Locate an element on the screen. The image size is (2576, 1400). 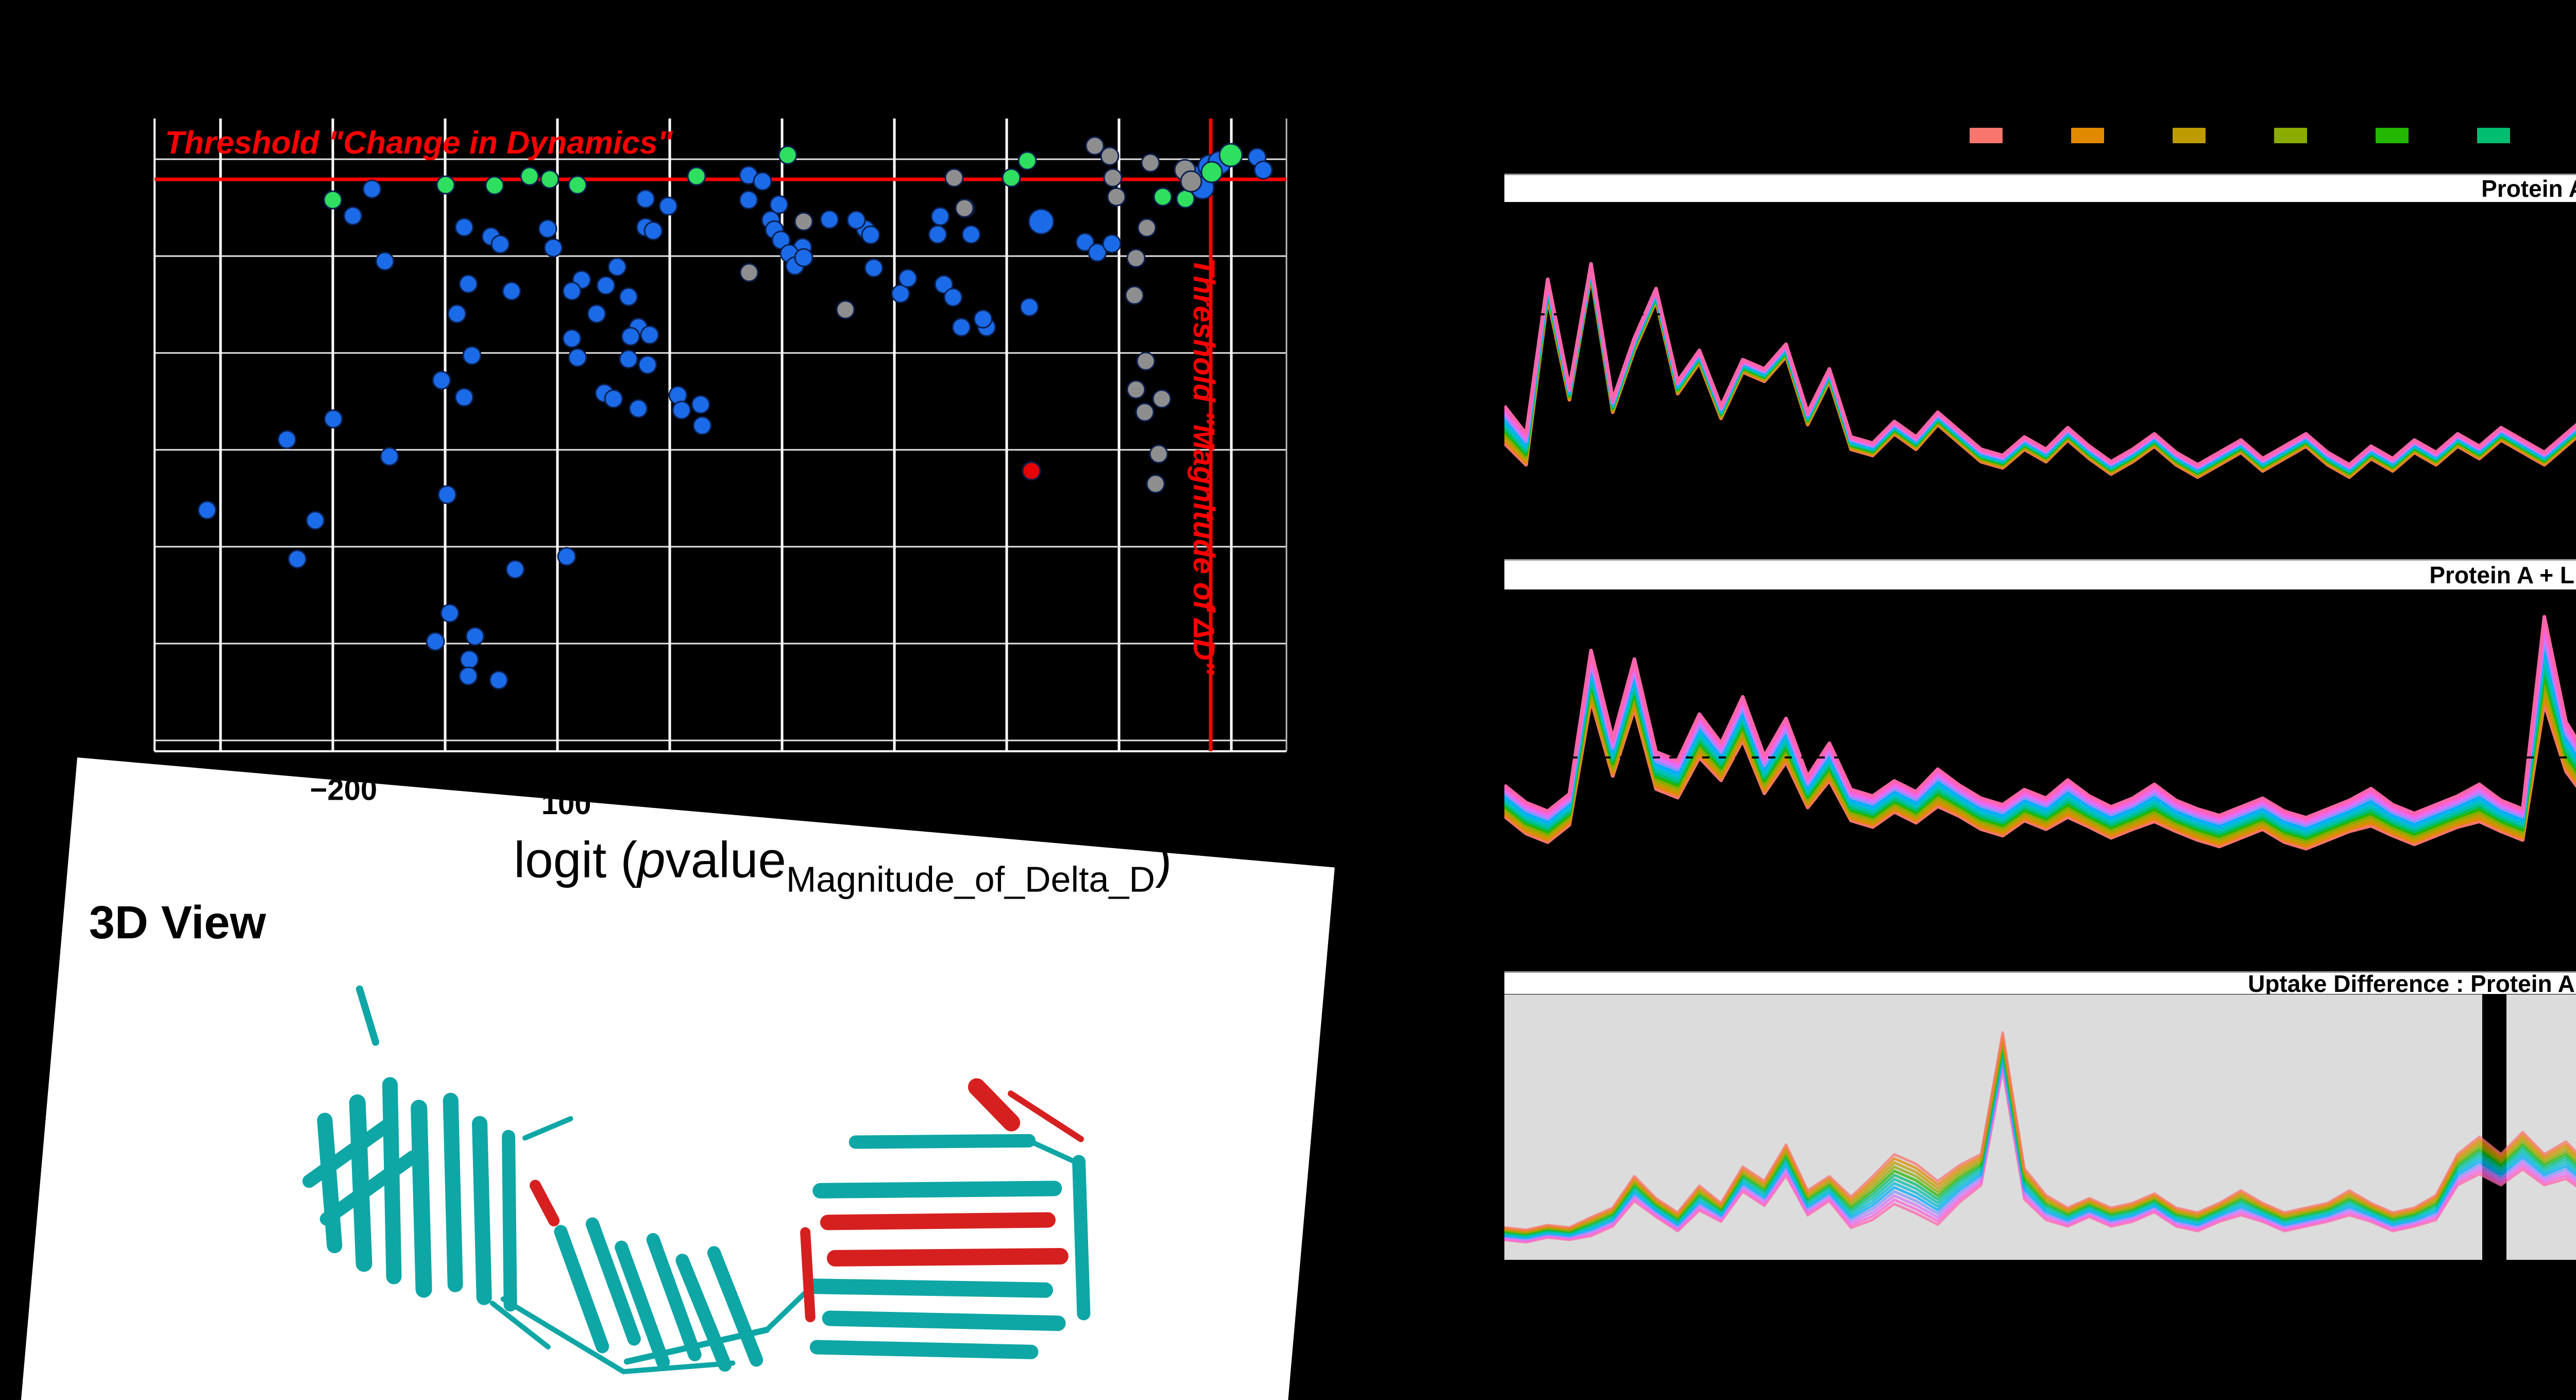
protein-structure is located at coordinates (770, 1172).